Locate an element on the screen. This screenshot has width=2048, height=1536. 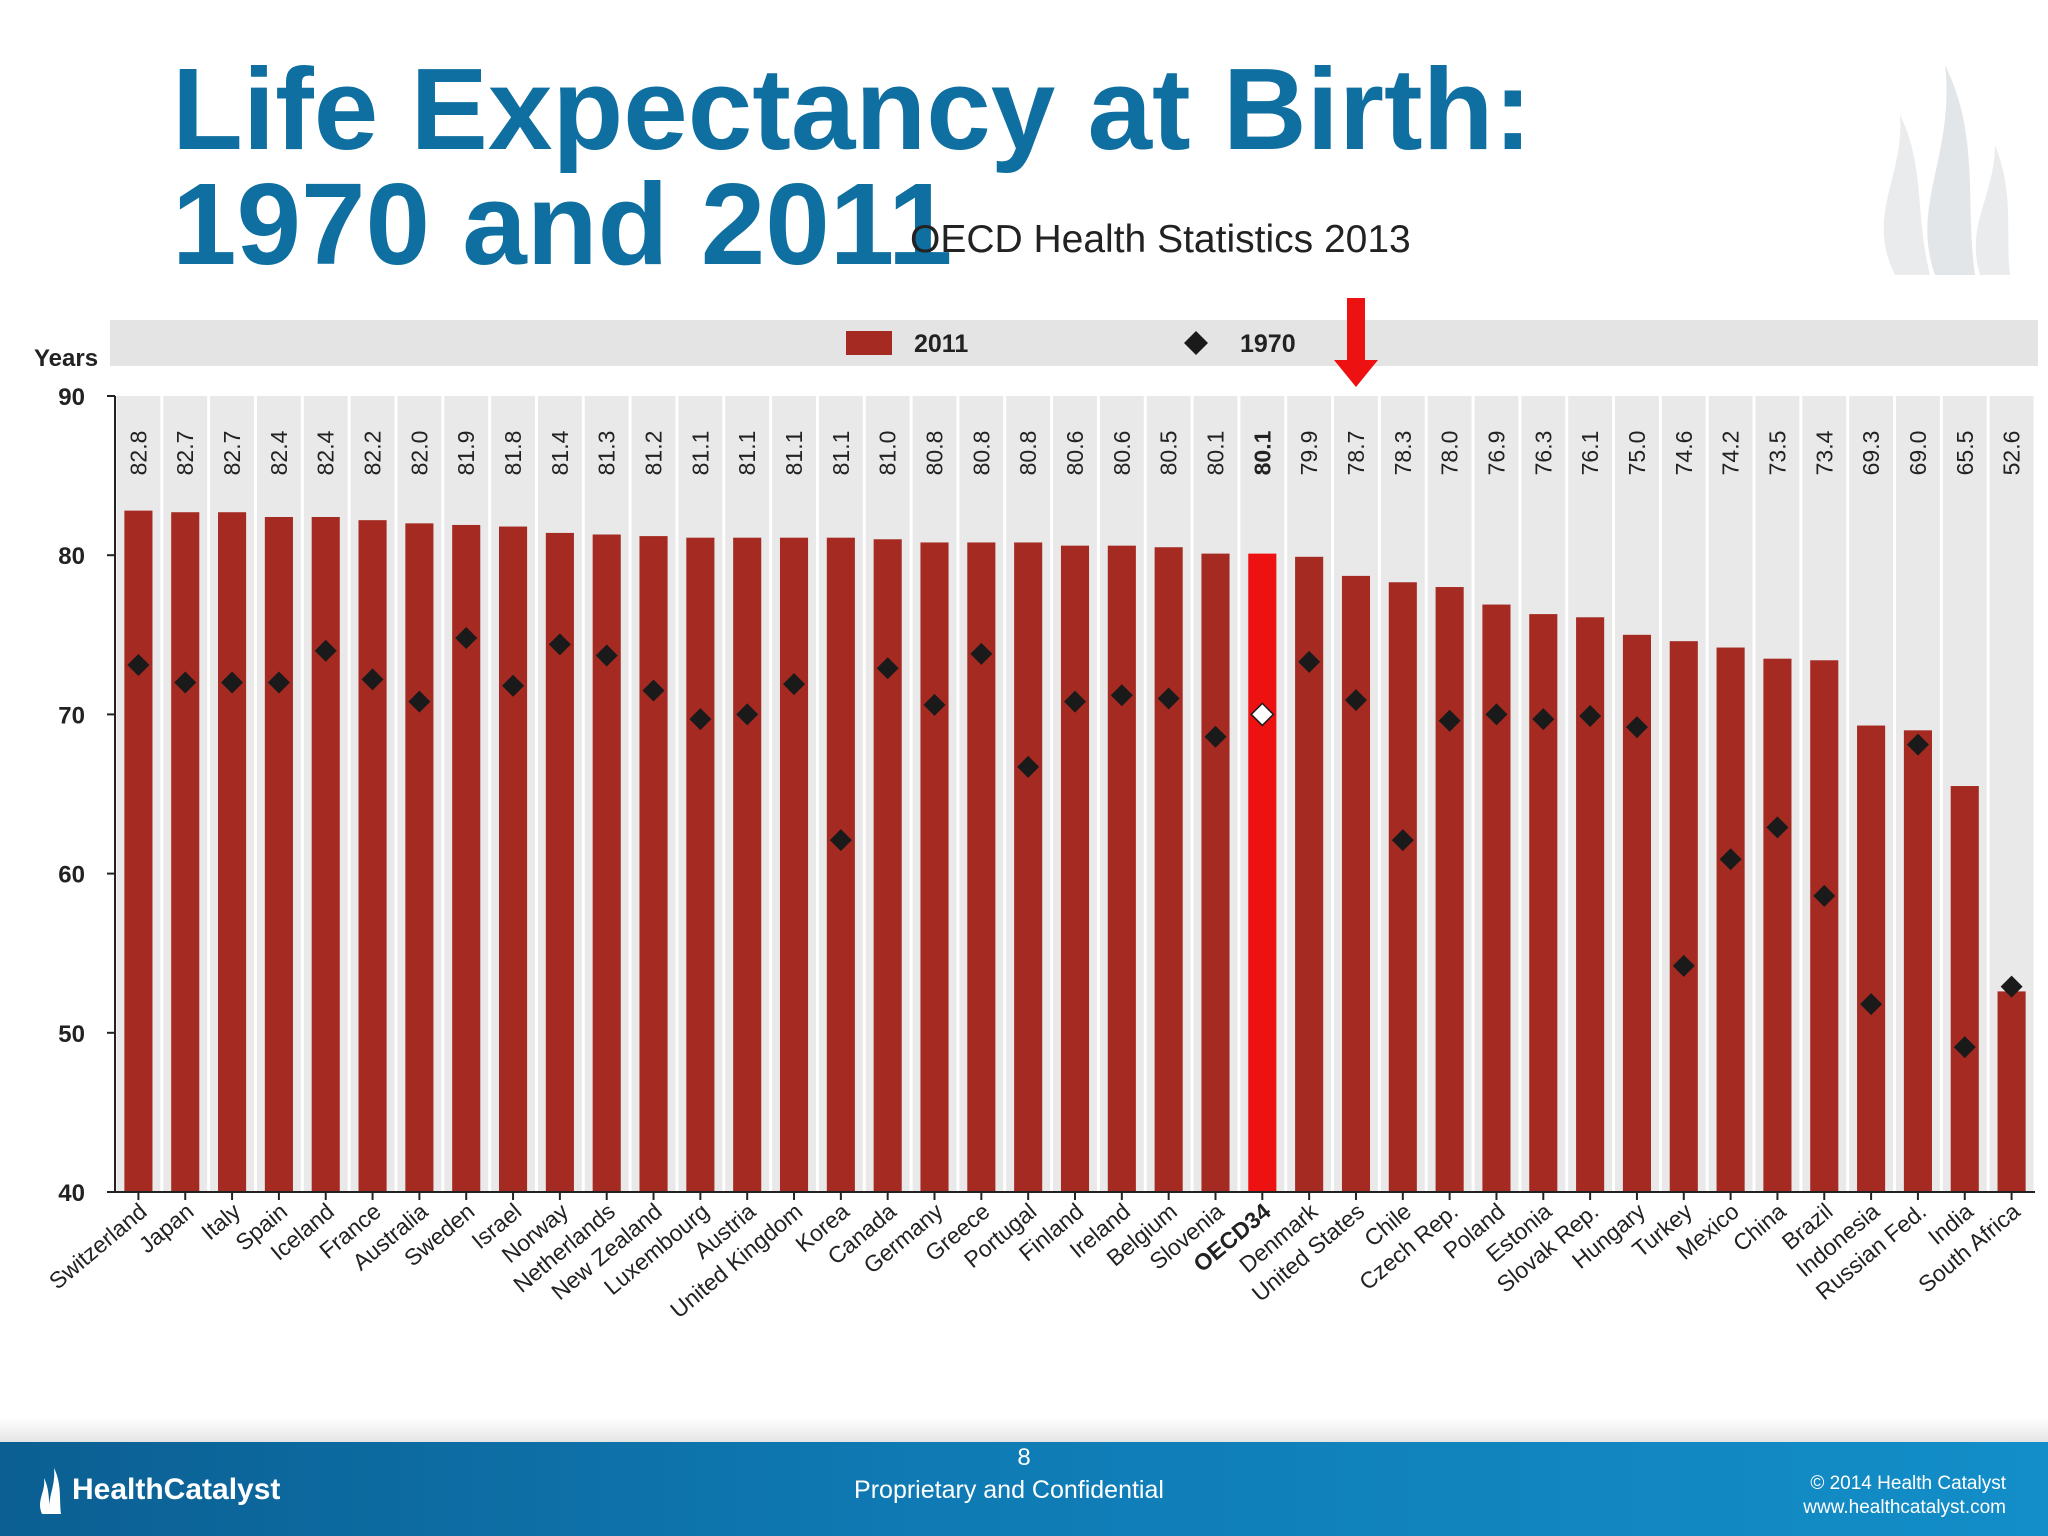
copyright-text: © 2014 Health Catalyst is located at coordinates (1908, 1483).